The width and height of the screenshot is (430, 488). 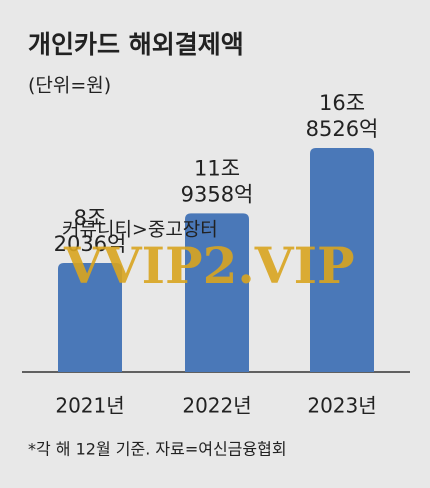 What do you see at coordinates (69, 86) in the screenshot?
I see `chart-subtitle: (단위=원)` at bounding box center [69, 86].